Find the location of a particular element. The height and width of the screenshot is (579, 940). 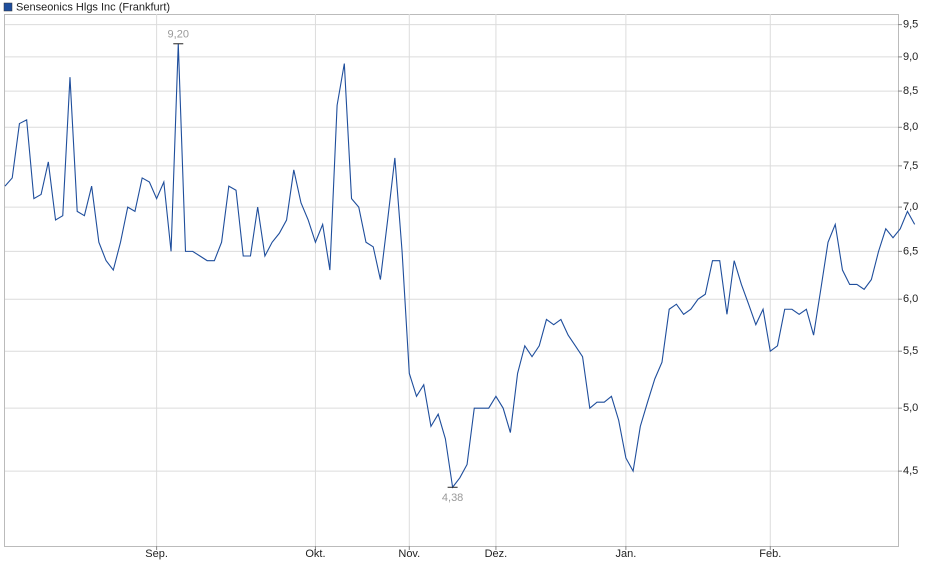

y-tick-label: 7,0 is located at coordinates (910, 207).